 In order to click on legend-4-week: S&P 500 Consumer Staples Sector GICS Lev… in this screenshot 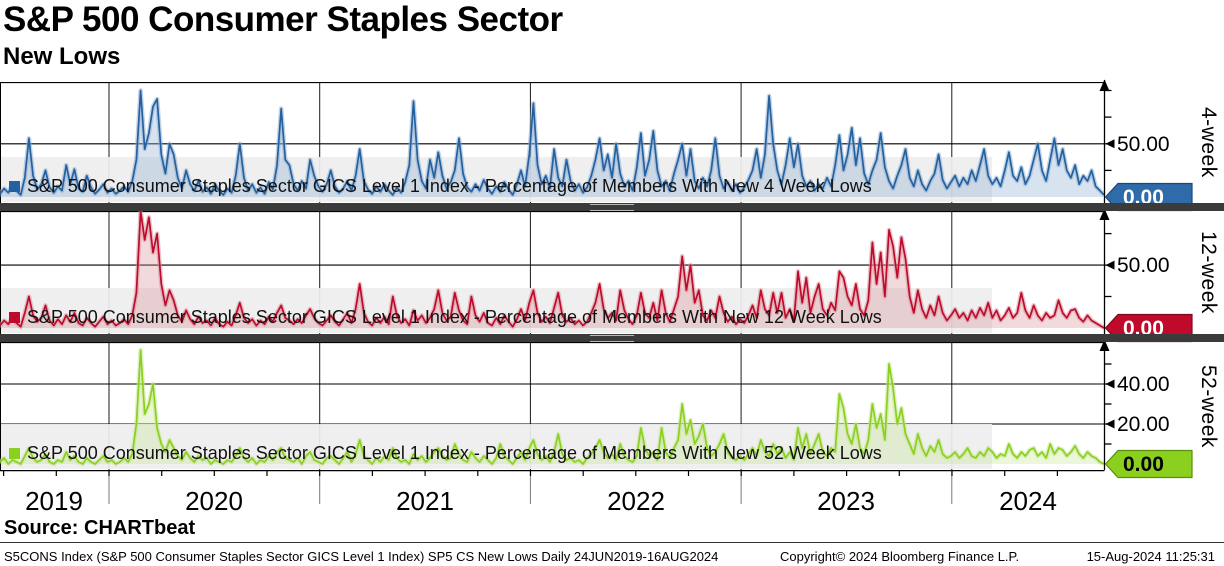, I will do `click(440, 186)`.